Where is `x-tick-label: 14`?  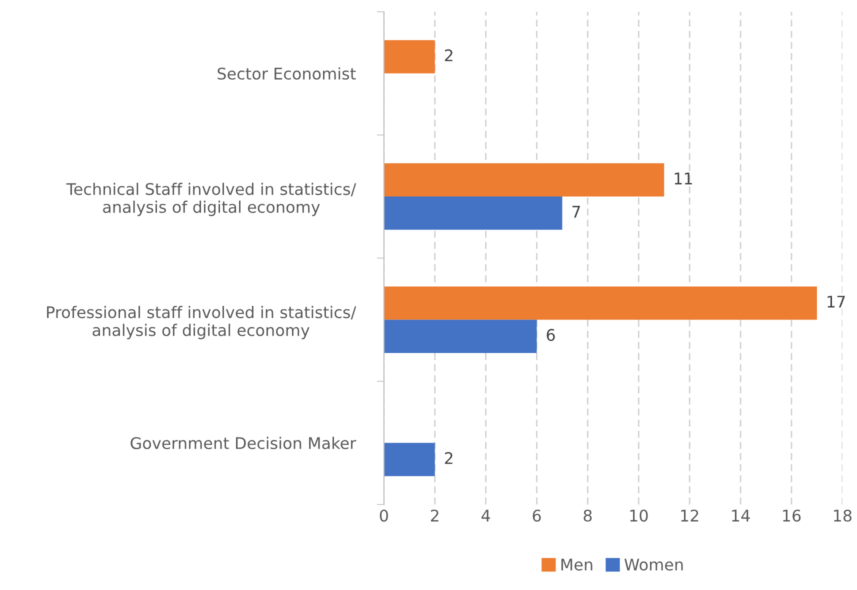 x-tick-label: 14 is located at coordinates (741, 516).